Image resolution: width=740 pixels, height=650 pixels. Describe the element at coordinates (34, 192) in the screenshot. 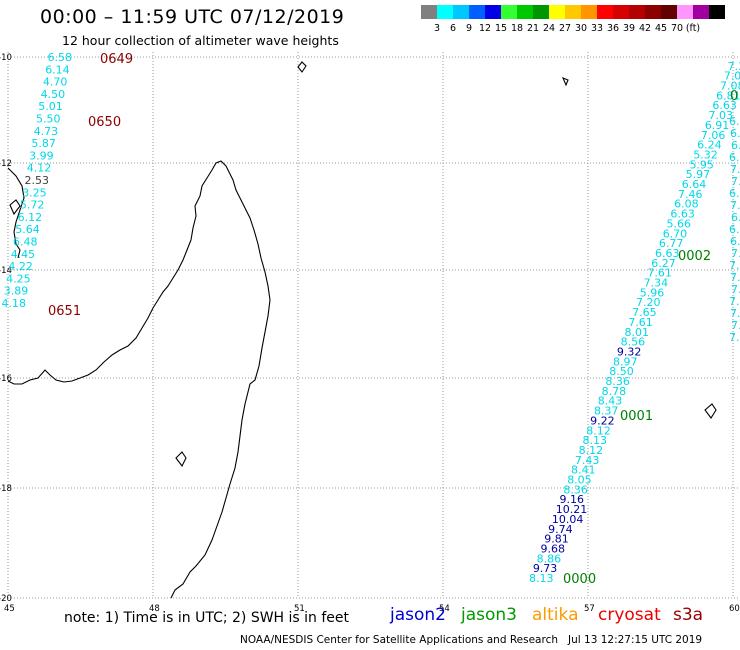

I see `track-value: 3.25` at that location.